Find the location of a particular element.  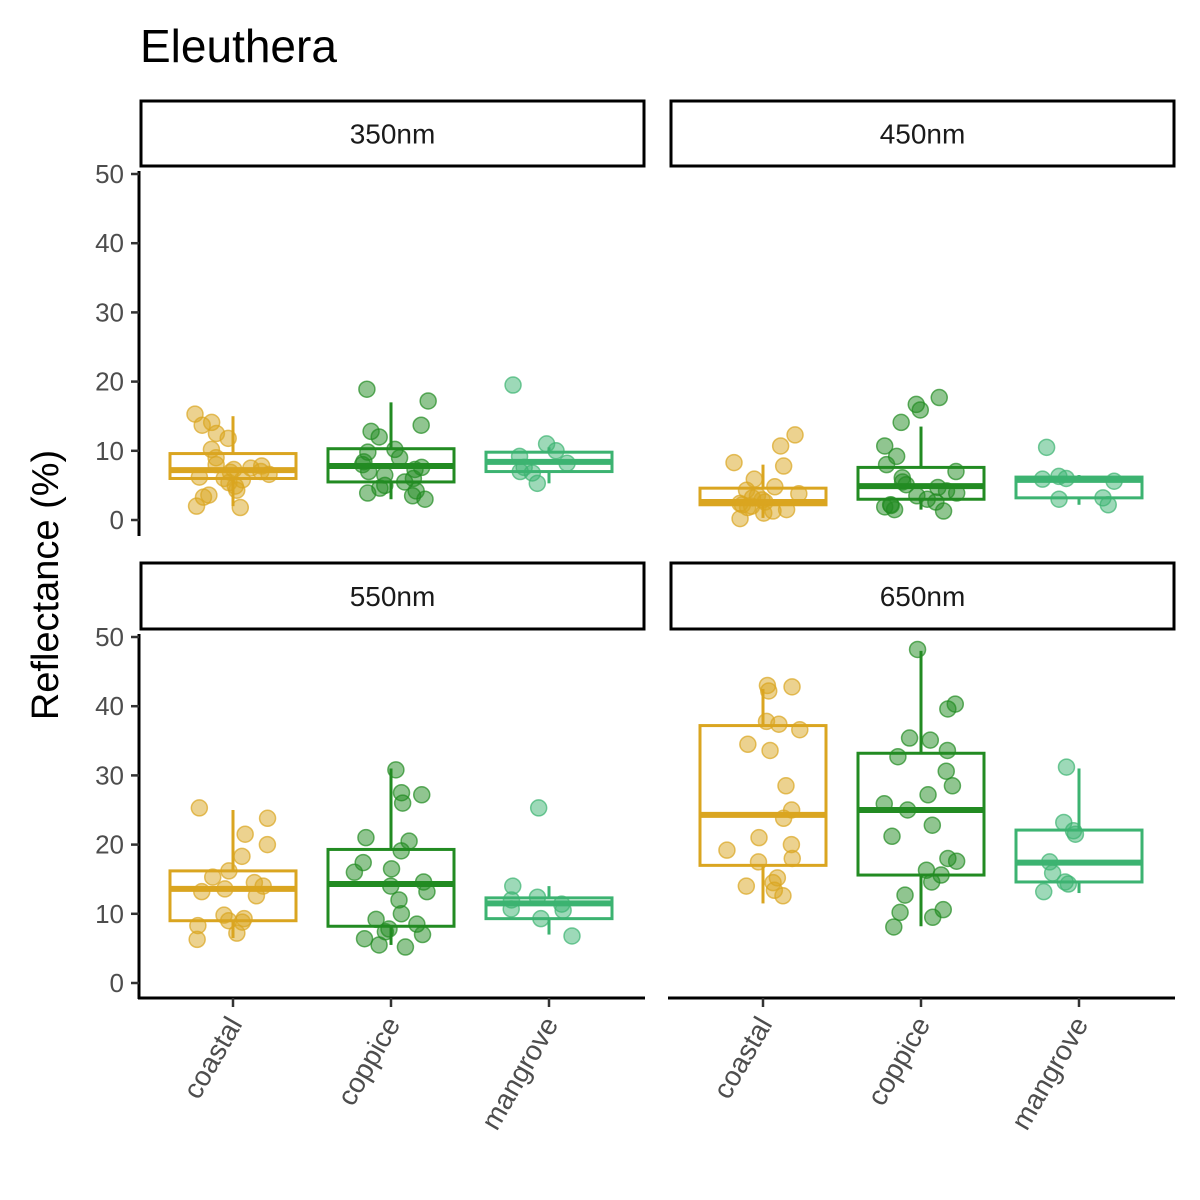

facet-strip-label: 350nm is located at coordinates (393, 134).